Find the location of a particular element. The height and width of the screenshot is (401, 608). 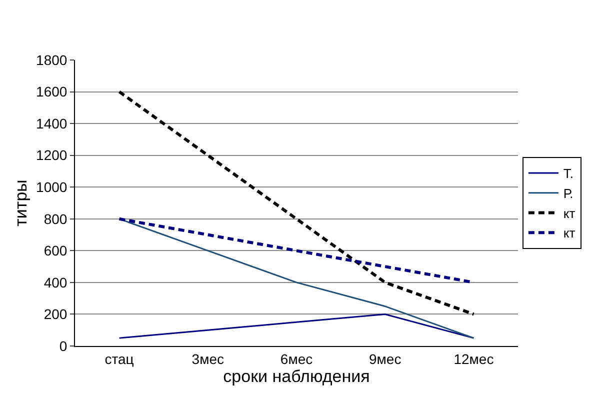

x-tick-label: 9мес is located at coordinates (385, 358).